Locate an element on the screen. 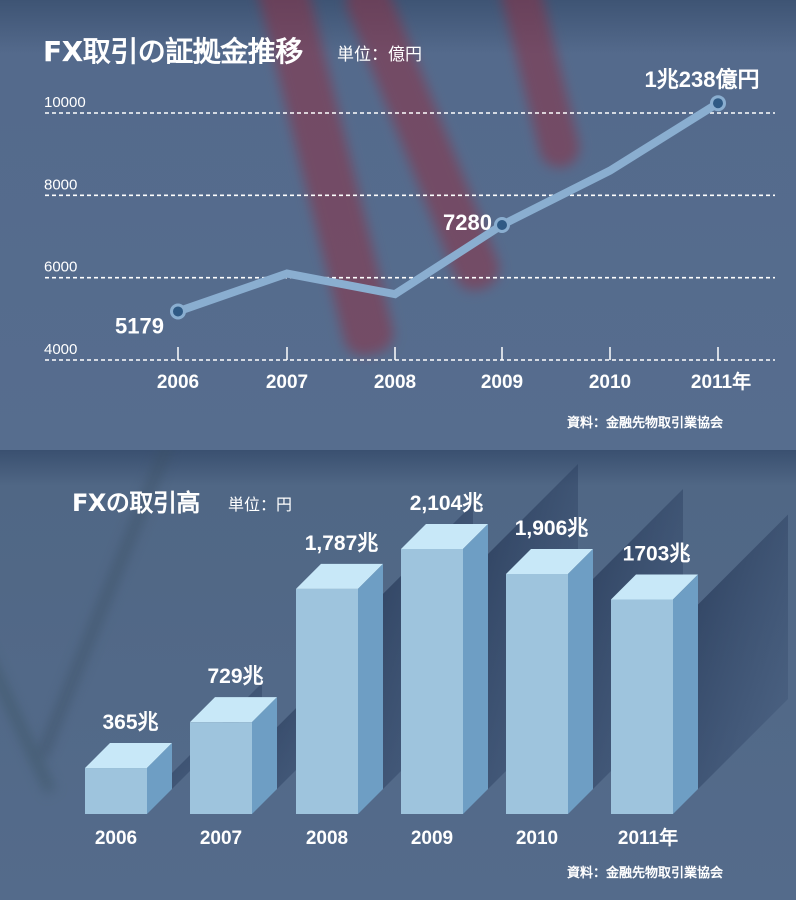  bar-value-label: 365兆 is located at coordinates (130, 722).